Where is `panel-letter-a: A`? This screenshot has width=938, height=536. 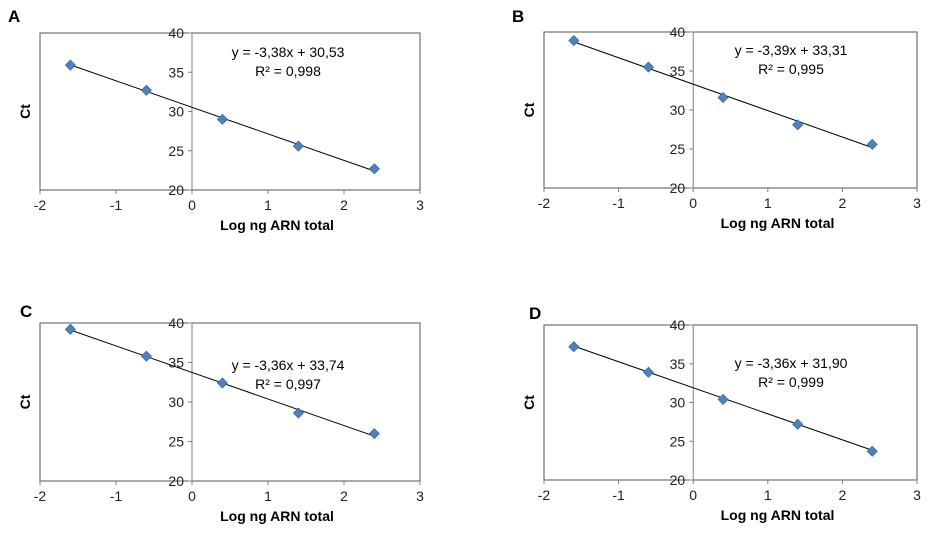 panel-letter-a: A is located at coordinates (14, 16).